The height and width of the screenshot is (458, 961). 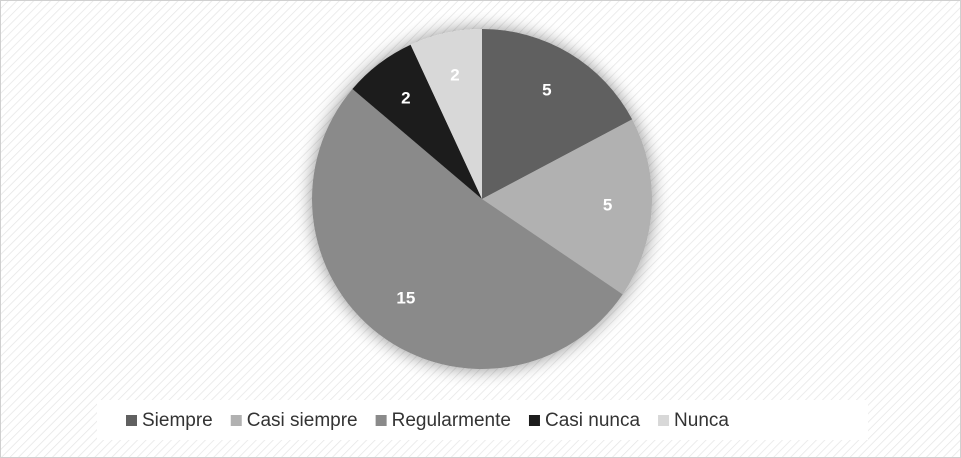 I want to click on legend-label: Siempre, so click(x=177, y=420).